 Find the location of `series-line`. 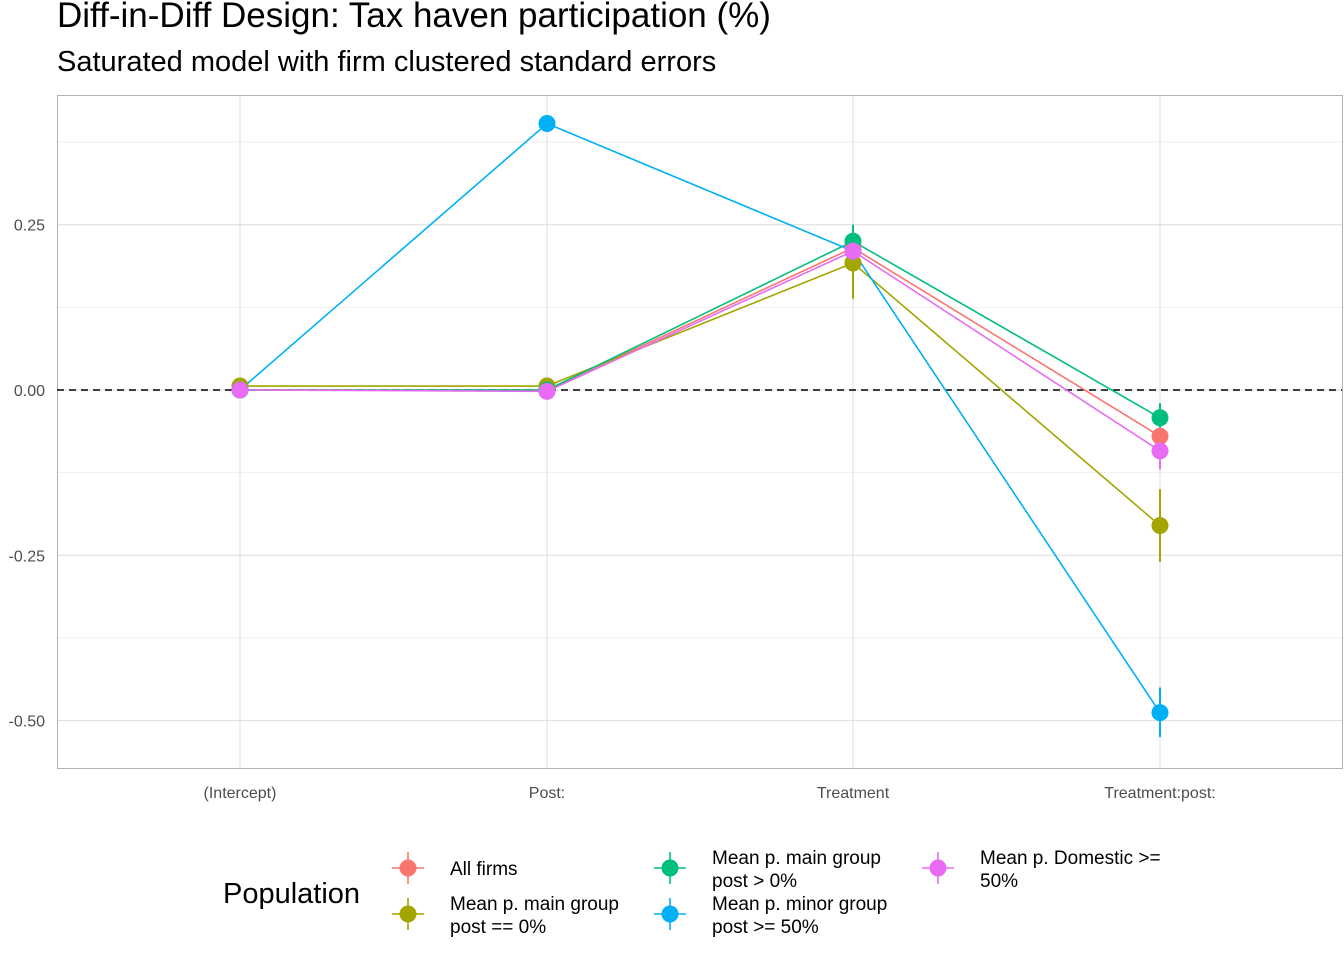

series-line is located at coordinates (700, 351).